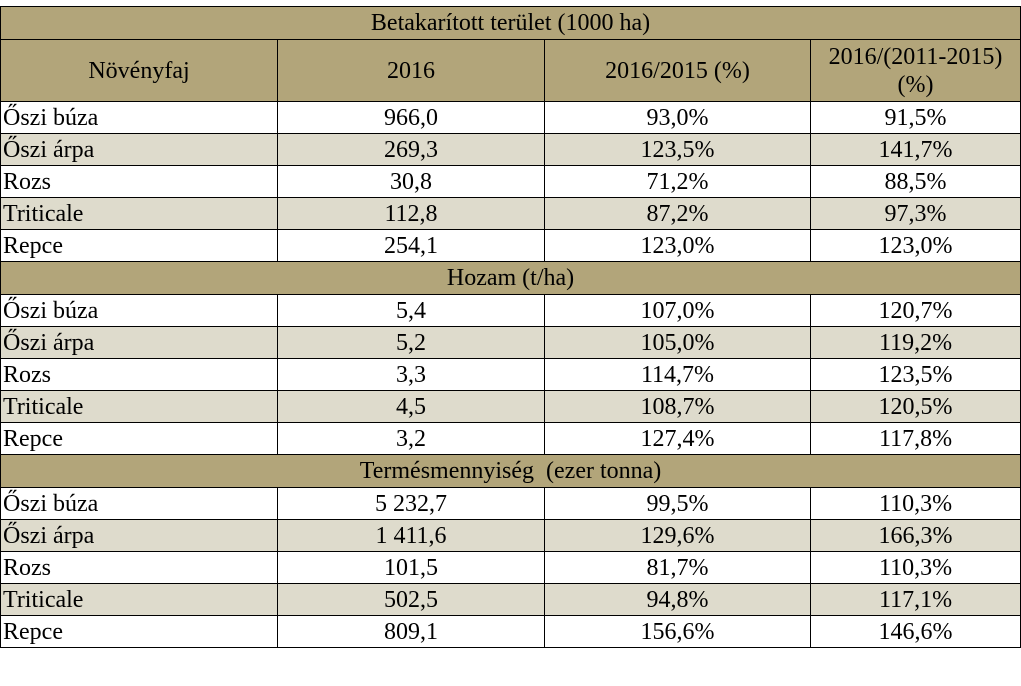 Image resolution: width=1021 pixels, height=686 pixels. Describe the element at coordinates (139, 70) in the screenshot. I see `column-header-species: Növényfaj` at that location.